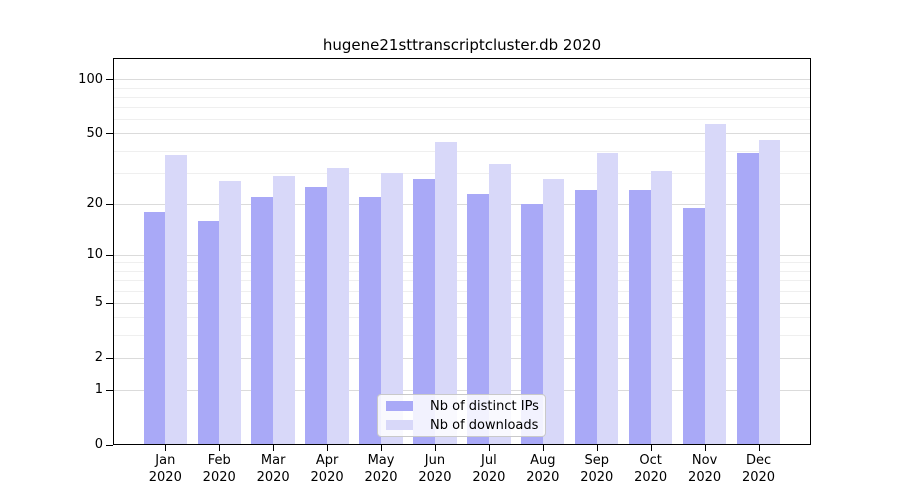 This screenshot has width=900, height=500. Describe the element at coordinates (94, 133) in the screenshot. I see `y-tick-label-50: 50` at that location.